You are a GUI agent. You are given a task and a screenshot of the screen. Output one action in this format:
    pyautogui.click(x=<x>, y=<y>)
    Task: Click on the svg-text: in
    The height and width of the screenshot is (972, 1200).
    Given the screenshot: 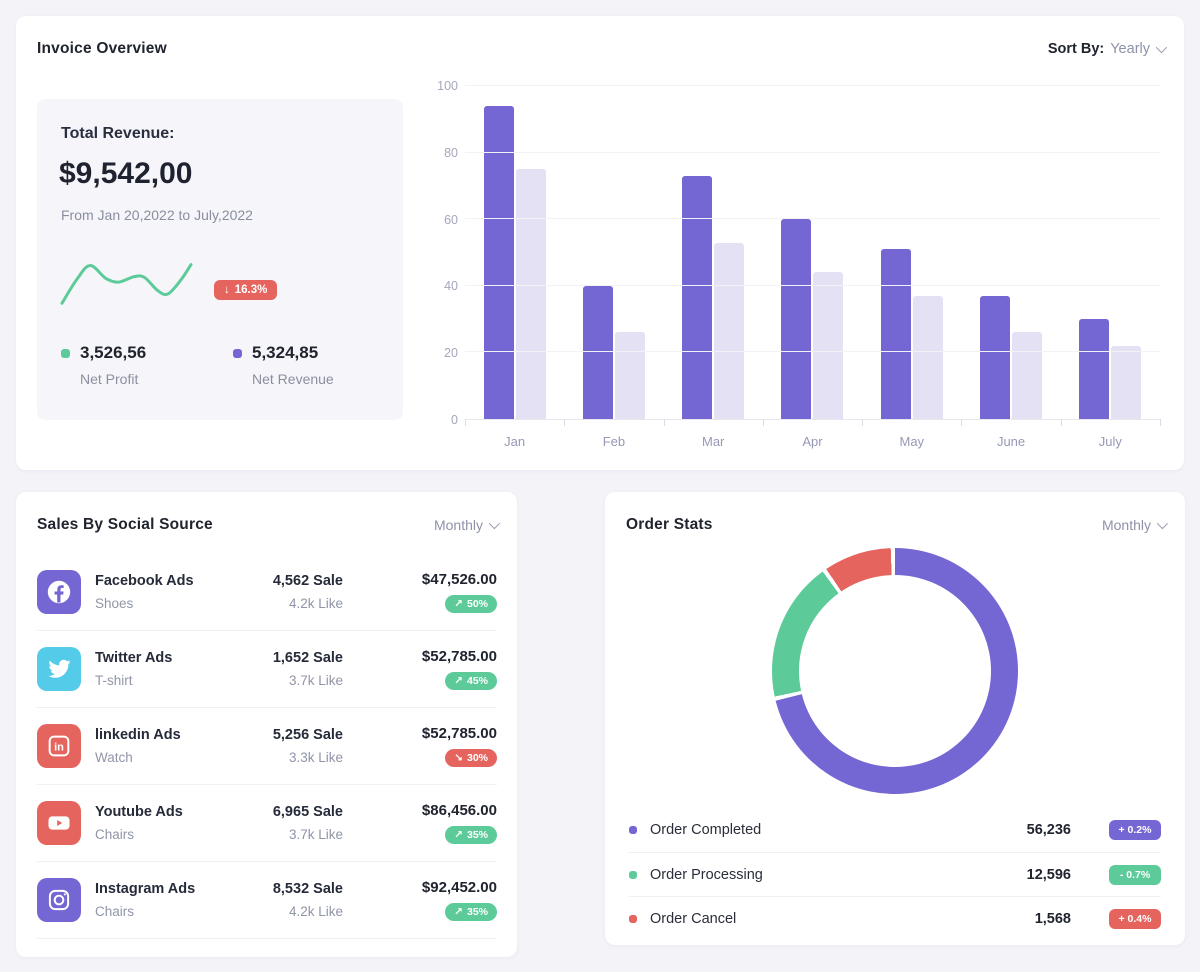 What is the action you would take?
    pyautogui.click(x=59, y=747)
    